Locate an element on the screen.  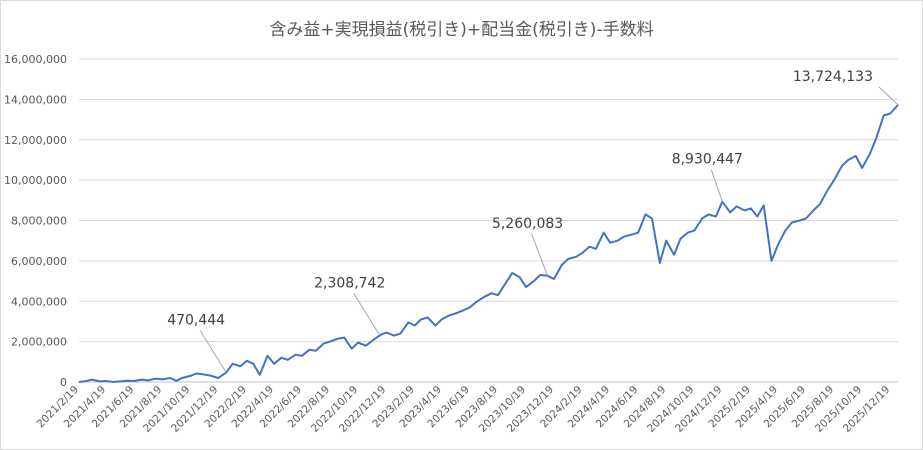
y-tick-label: 10,000,000 is located at coordinates (35, 180).